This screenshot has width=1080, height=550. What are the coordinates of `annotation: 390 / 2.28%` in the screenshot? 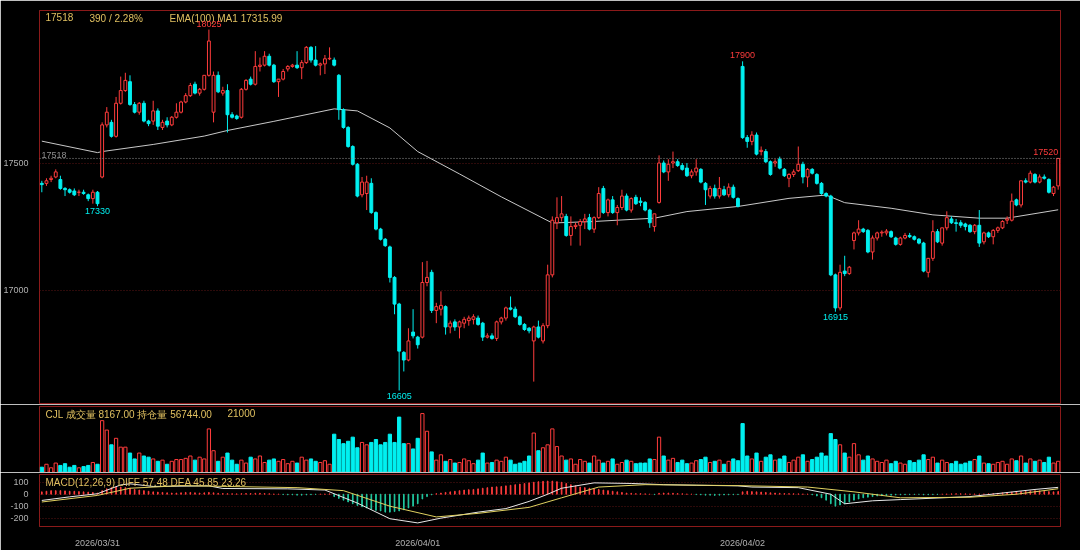 It's located at (116, 18).